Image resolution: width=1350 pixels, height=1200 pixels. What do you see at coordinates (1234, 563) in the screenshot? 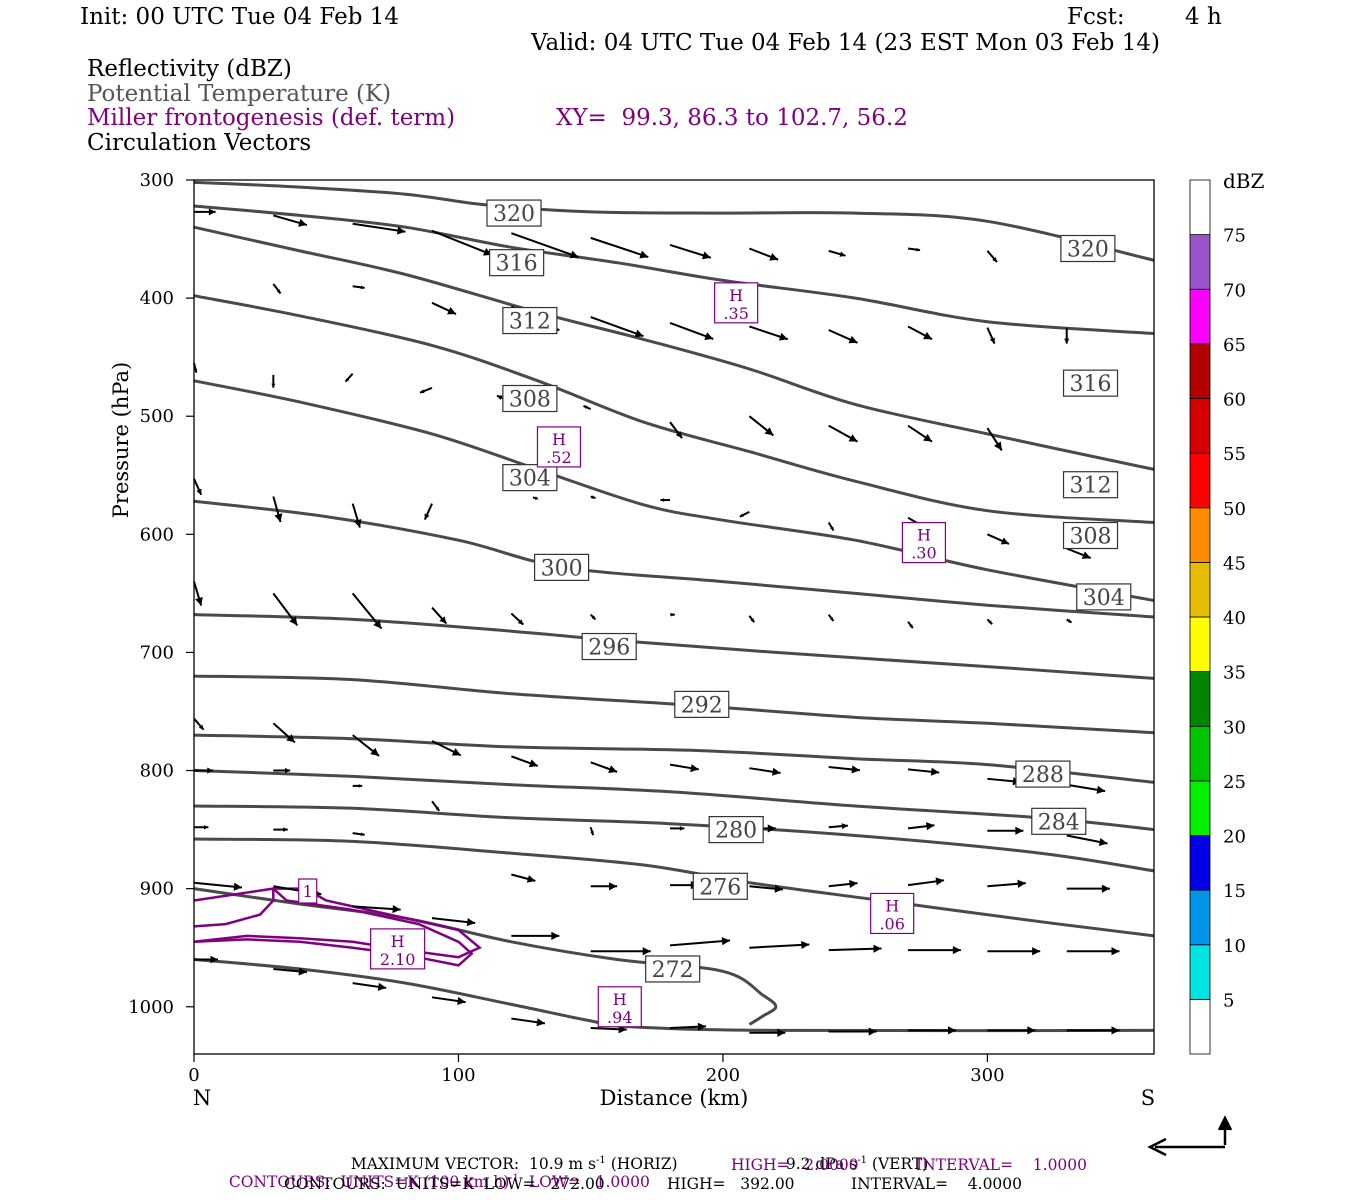
I see `colorbar-level-label: 45` at bounding box center [1234, 563].